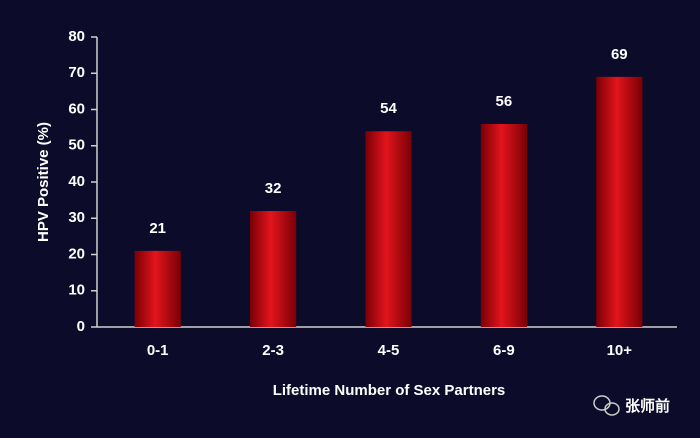 This screenshot has width=700, height=438. What do you see at coordinates (647, 406) in the screenshot?
I see `watermark: 张师前` at bounding box center [647, 406].